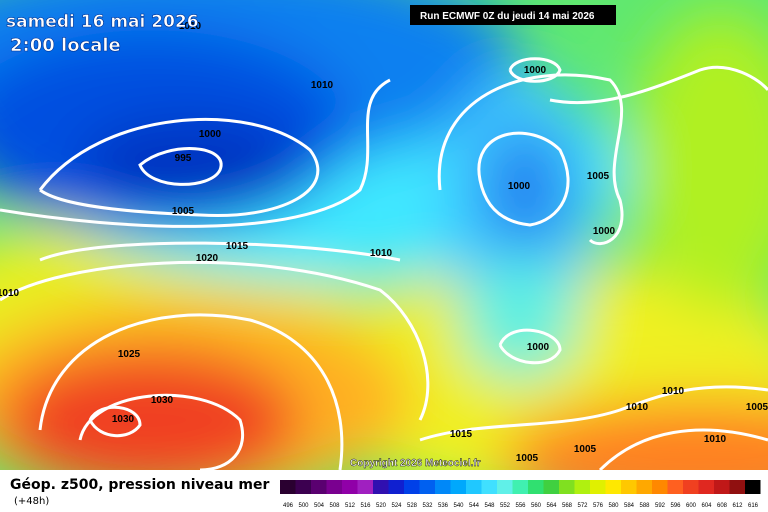 This screenshot has width=768, height=512. What do you see at coordinates (567, 506) in the screenshot?
I see `colorbar-label: 568` at bounding box center [567, 506].